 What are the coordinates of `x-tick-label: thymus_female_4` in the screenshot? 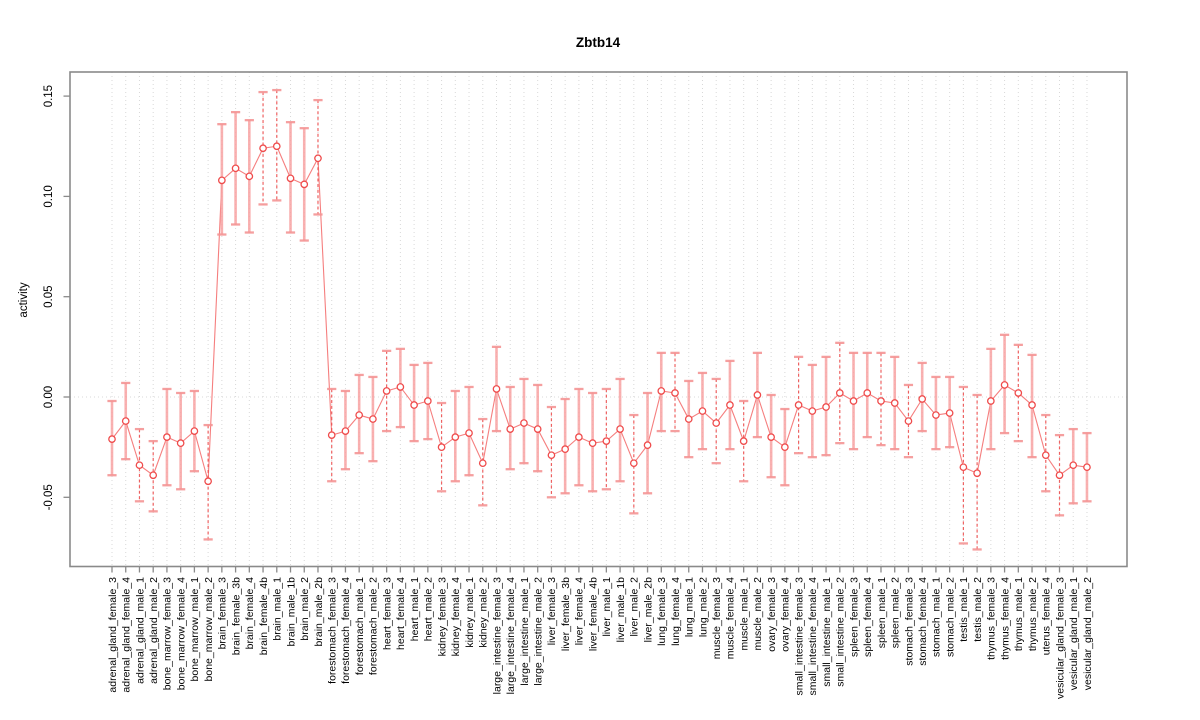 It's located at (1005, 618).